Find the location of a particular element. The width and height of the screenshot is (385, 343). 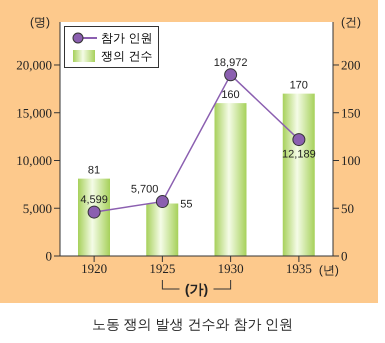

data-label: 81 is located at coordinates (94, 170).